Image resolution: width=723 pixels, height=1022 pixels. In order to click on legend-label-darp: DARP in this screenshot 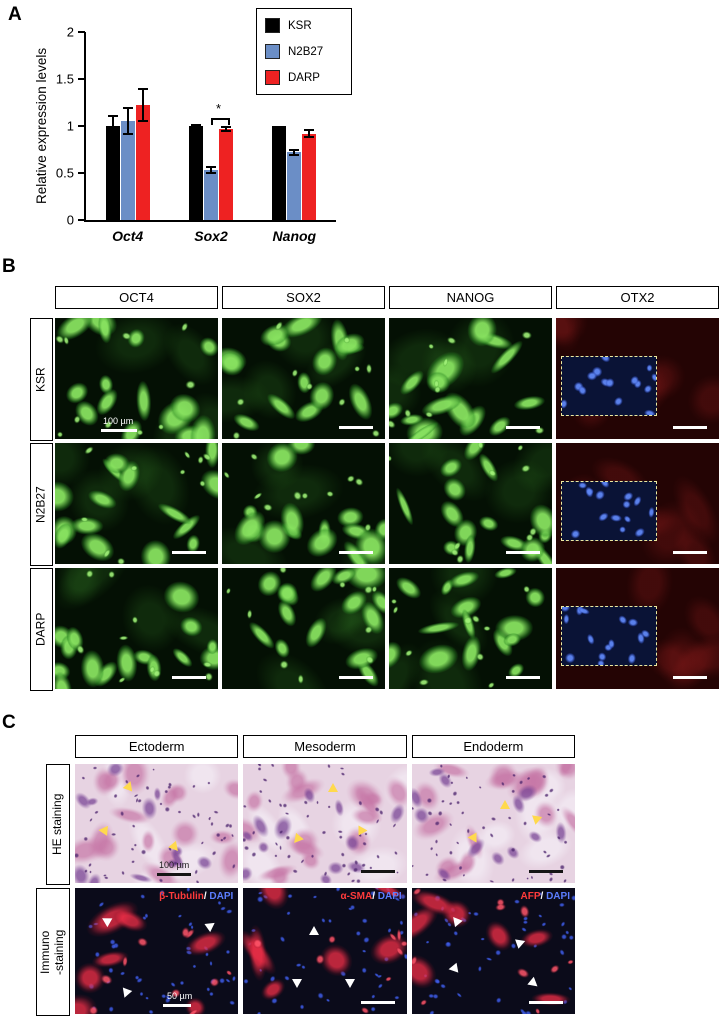, I will do `click(304, 77)`.